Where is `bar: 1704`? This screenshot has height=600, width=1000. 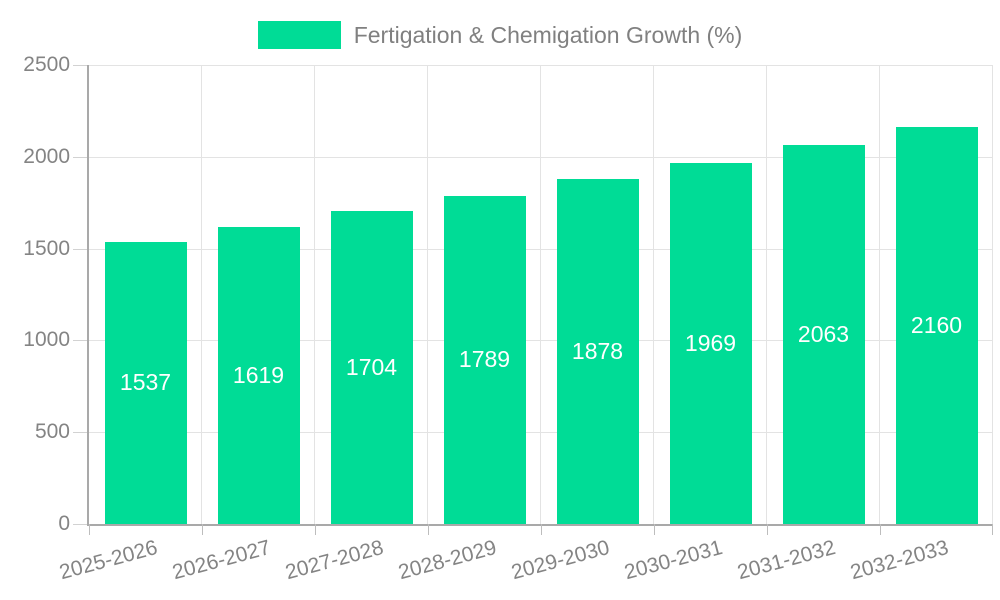
bar: 1704 is located at coordinates (371, 367).